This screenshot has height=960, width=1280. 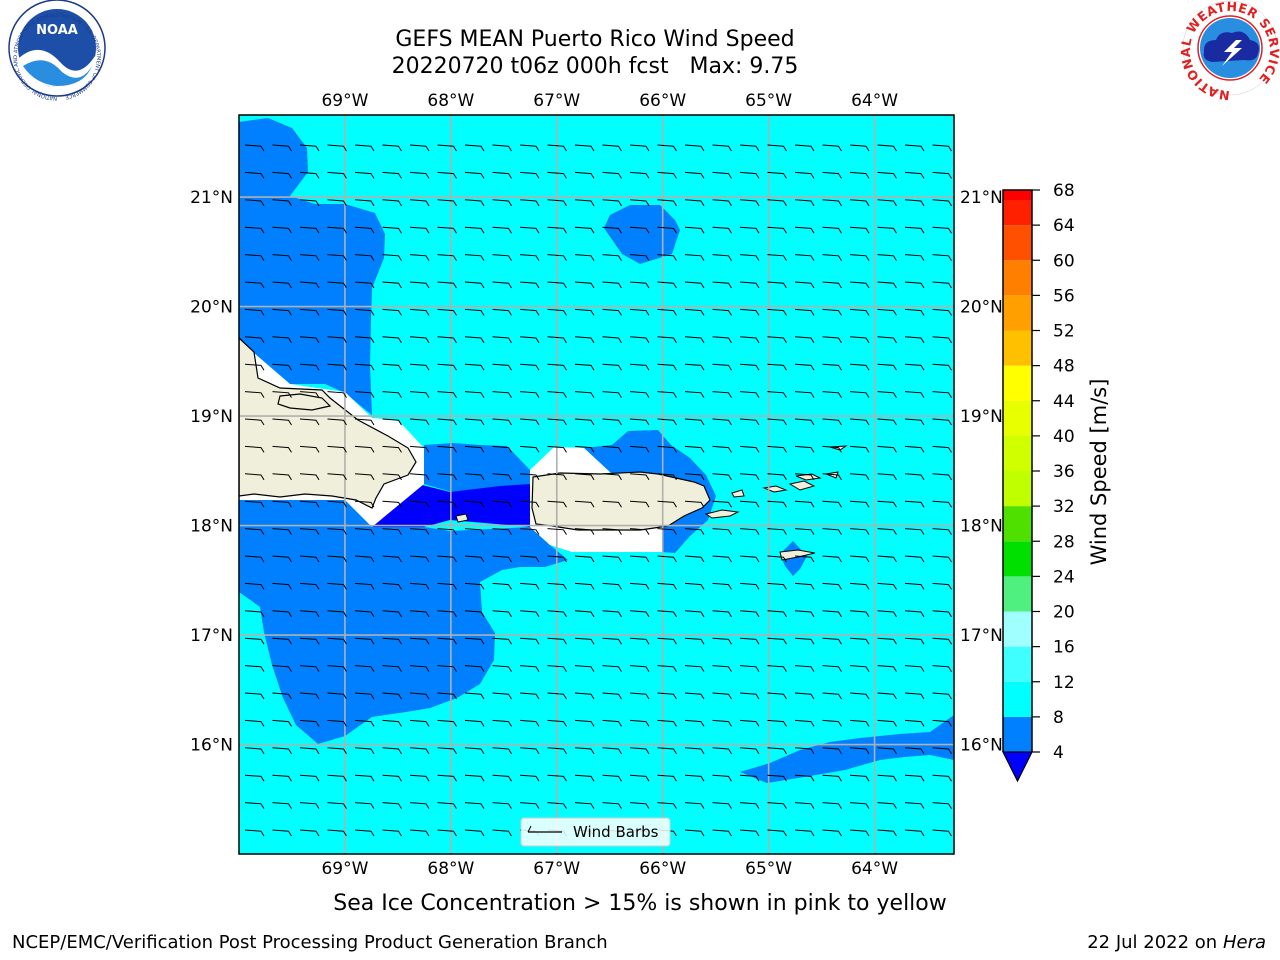 I want to click on colorbar-tick-label: 4, so click(x=1058, y=753).